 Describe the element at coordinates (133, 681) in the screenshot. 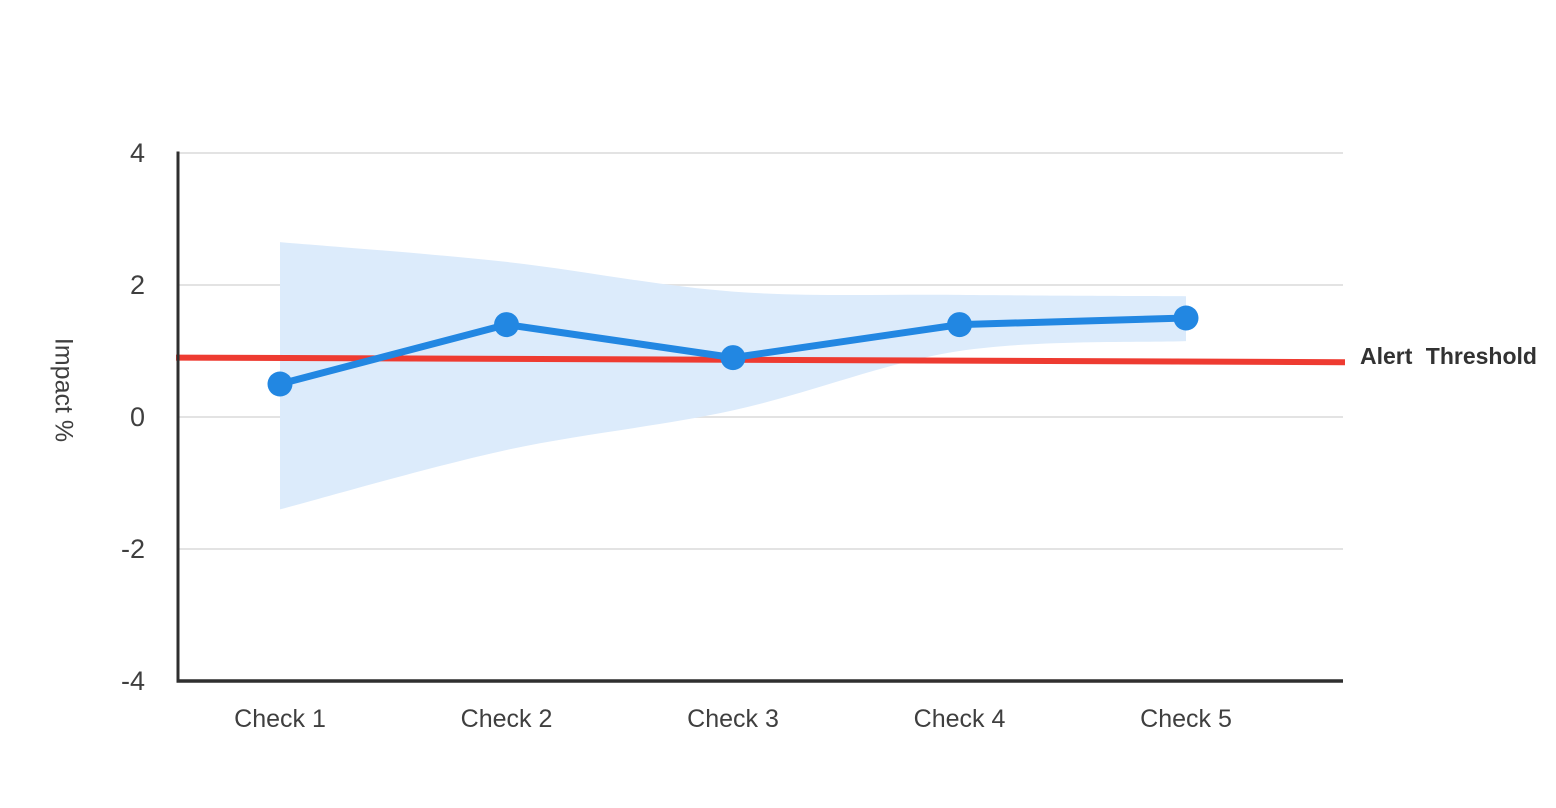

I see `y-tick-label--4: -4` at that location.